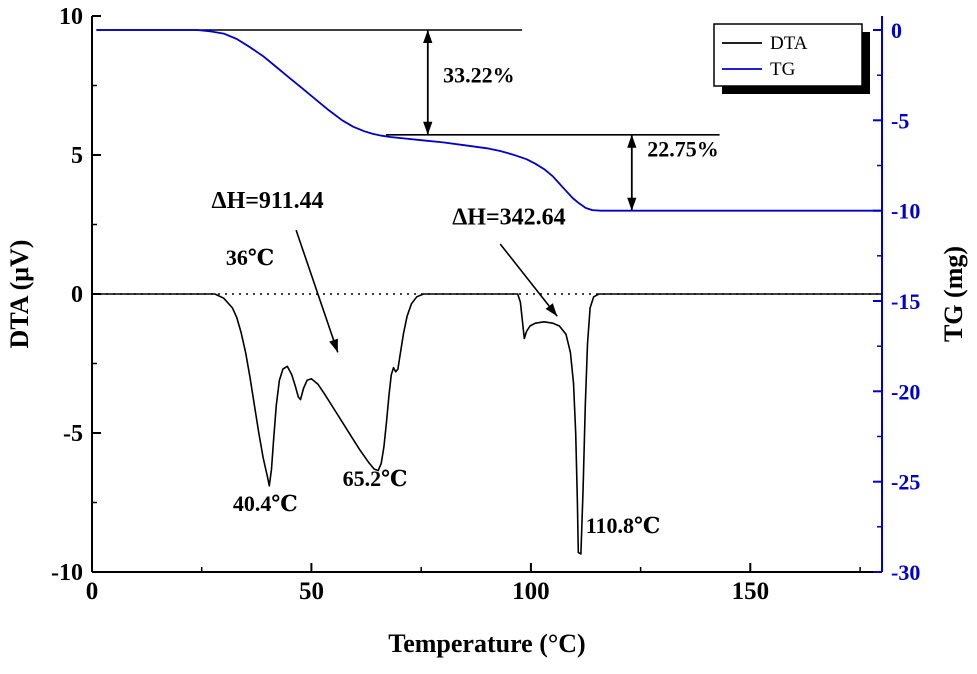 The height and width of the screenshot is (674, 977). What do you see at coordinates (531, 591) in the screenshot?
I see `x-tick-label: 100` at bounding box center [531, 591].